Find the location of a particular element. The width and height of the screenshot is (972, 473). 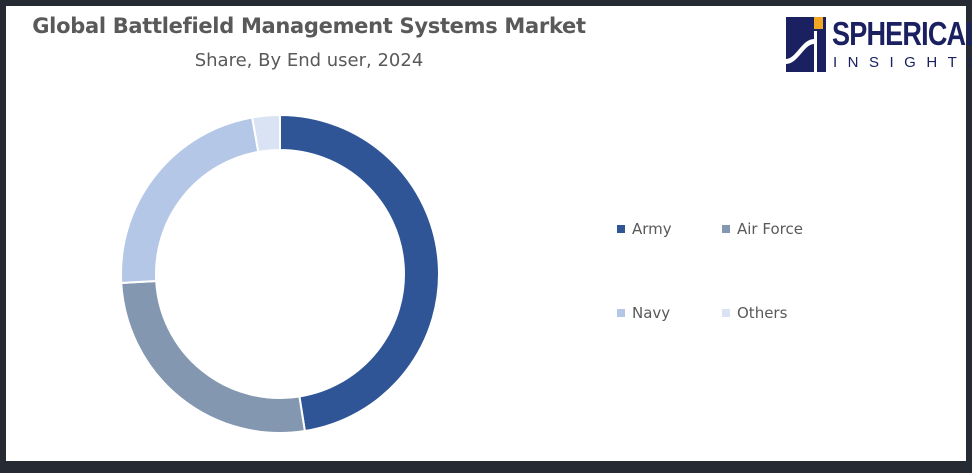

spherical-insights-logo: SPHERICAL INSIGHTS is located at coordinates (879, 45).